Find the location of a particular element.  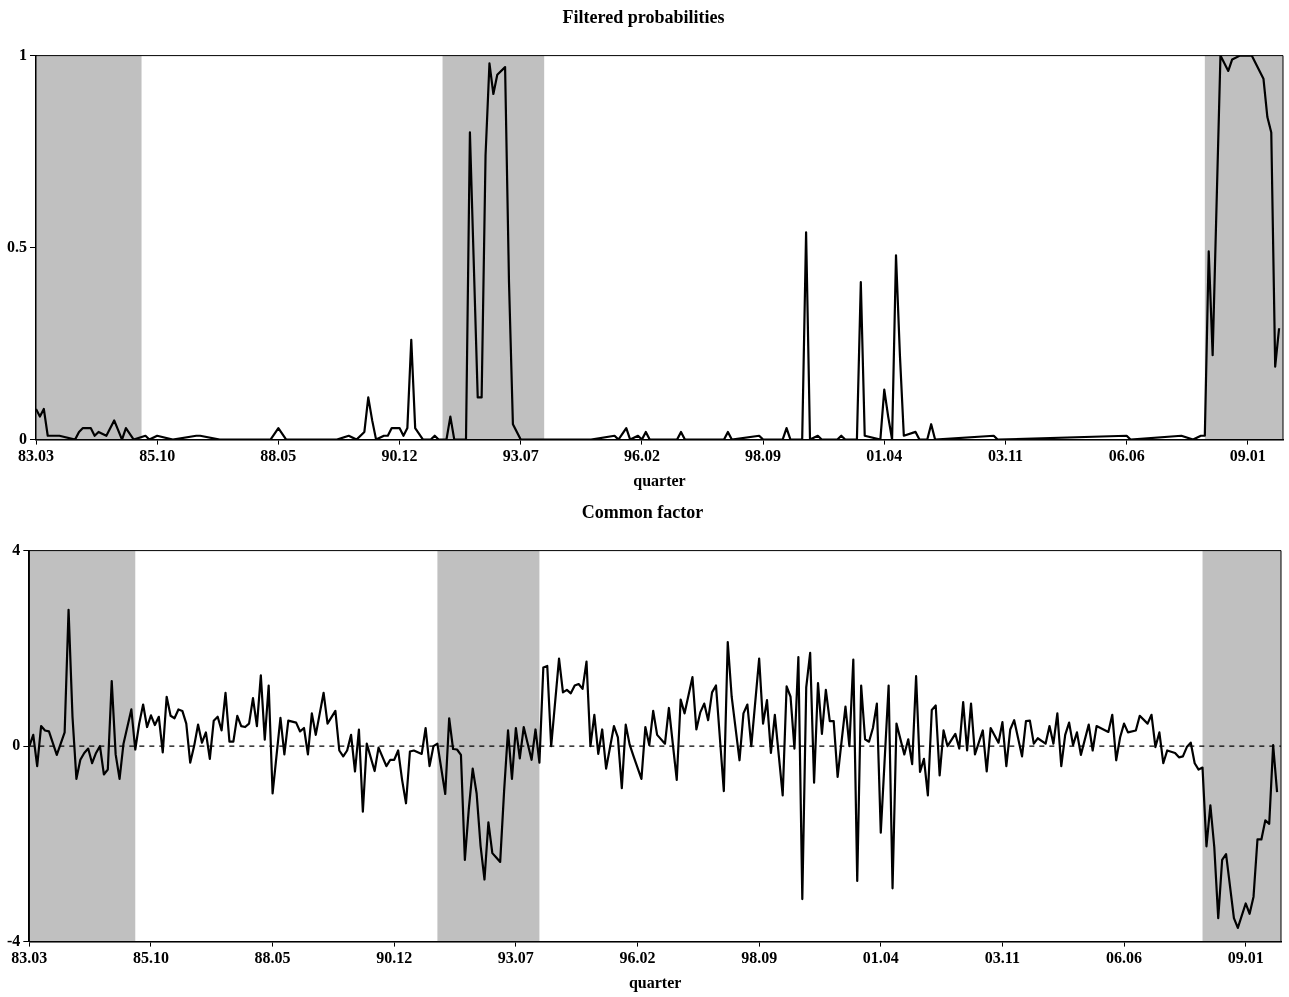

y-tick-label: -4 is located at coordinates (14, 940).